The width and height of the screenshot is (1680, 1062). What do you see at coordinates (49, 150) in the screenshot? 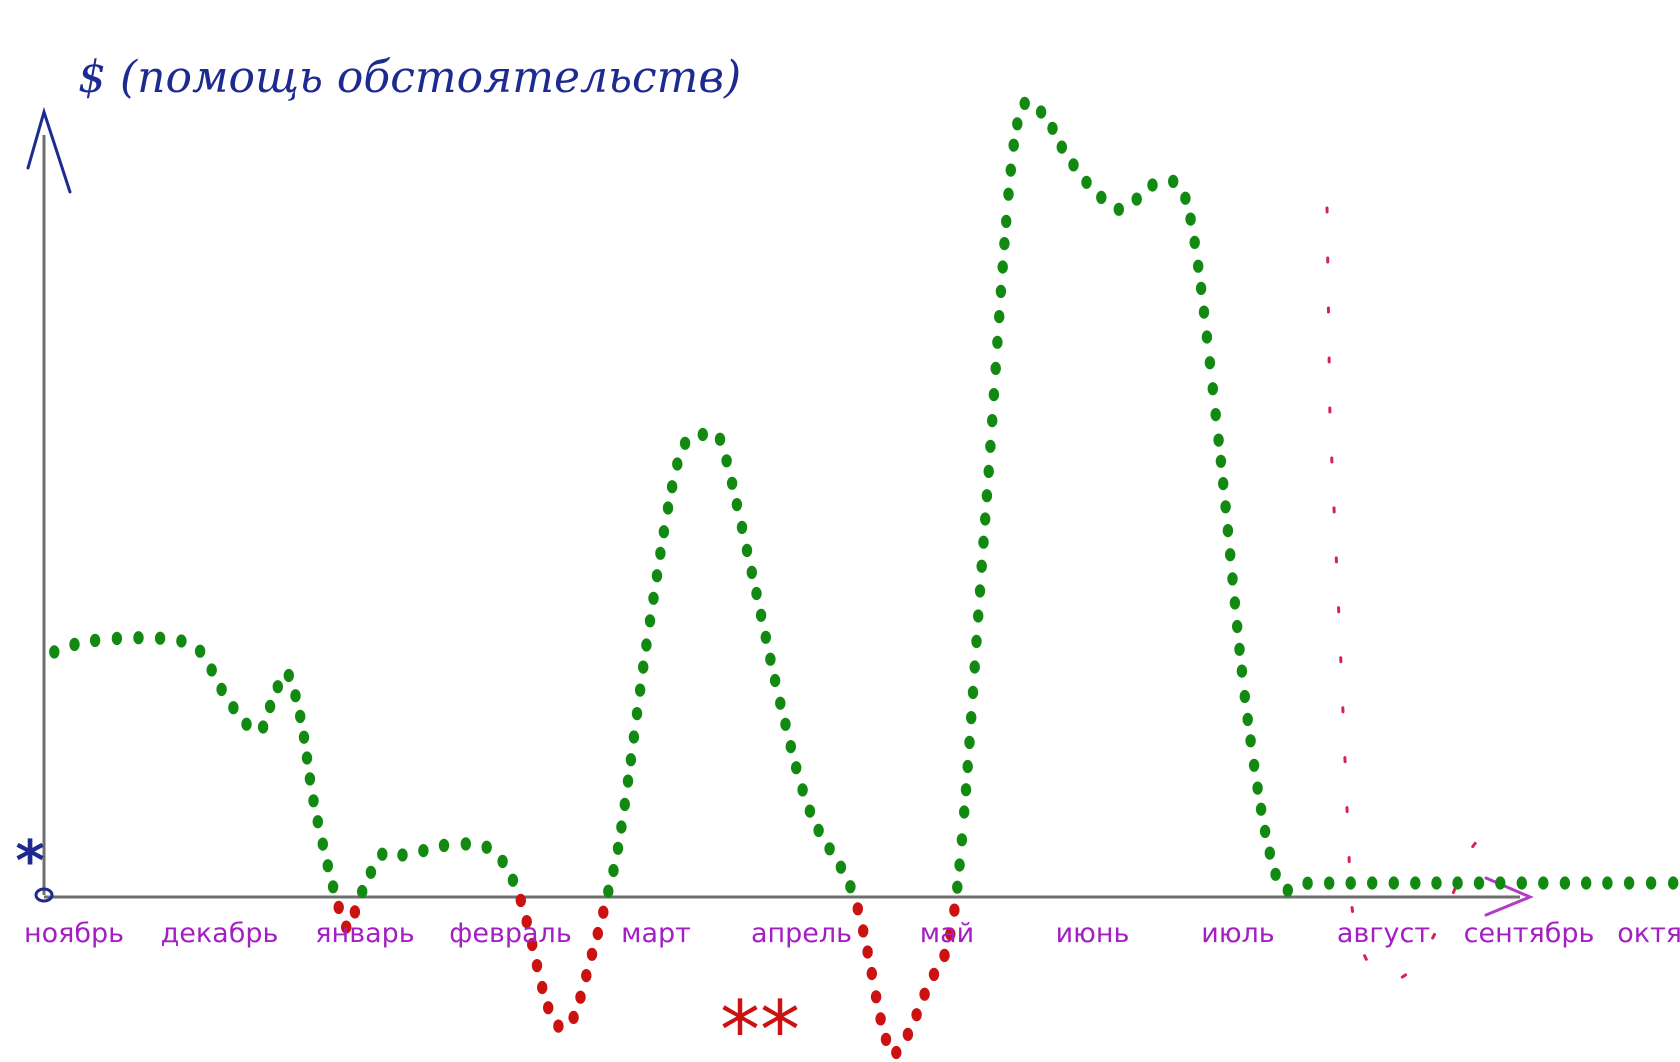
I see `y-axis-arrow` at bounding box center [49, 150].